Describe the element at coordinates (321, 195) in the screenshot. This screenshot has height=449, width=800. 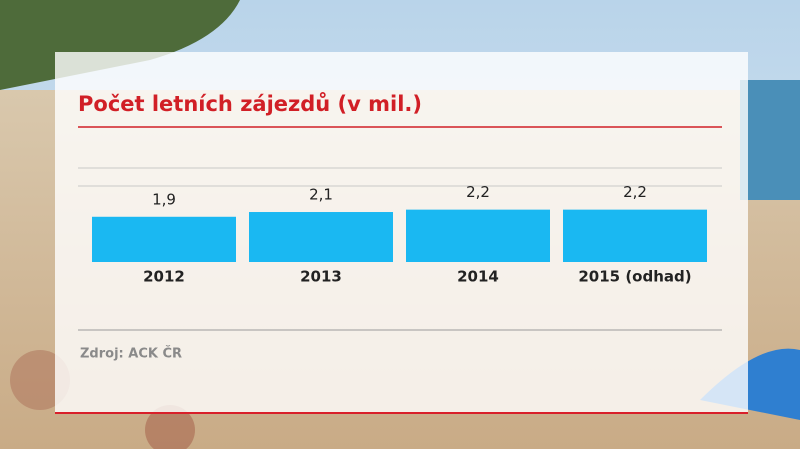
I see `value-label: 2,1` at that location.